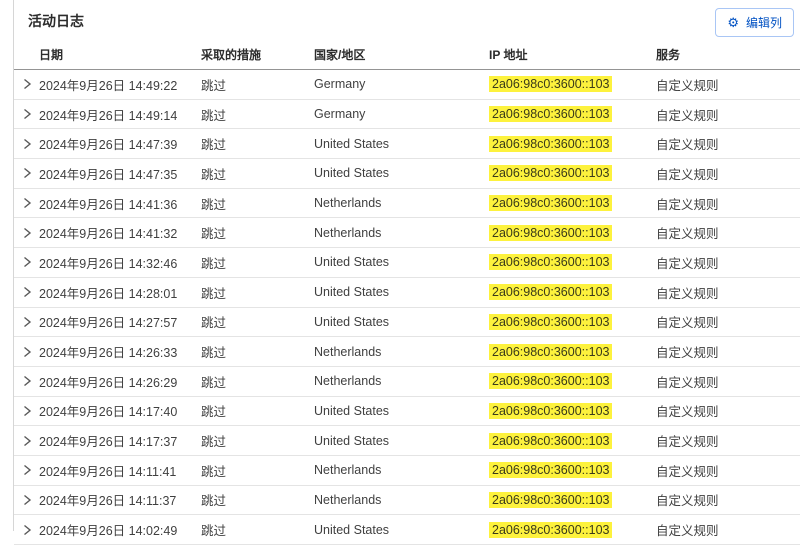 This screenshot has height=545, width=800. Describe the element at coordinates (120, 84) in the screenshot. I see `cell-date: 2024年9月26日 14:49:22` at that location.